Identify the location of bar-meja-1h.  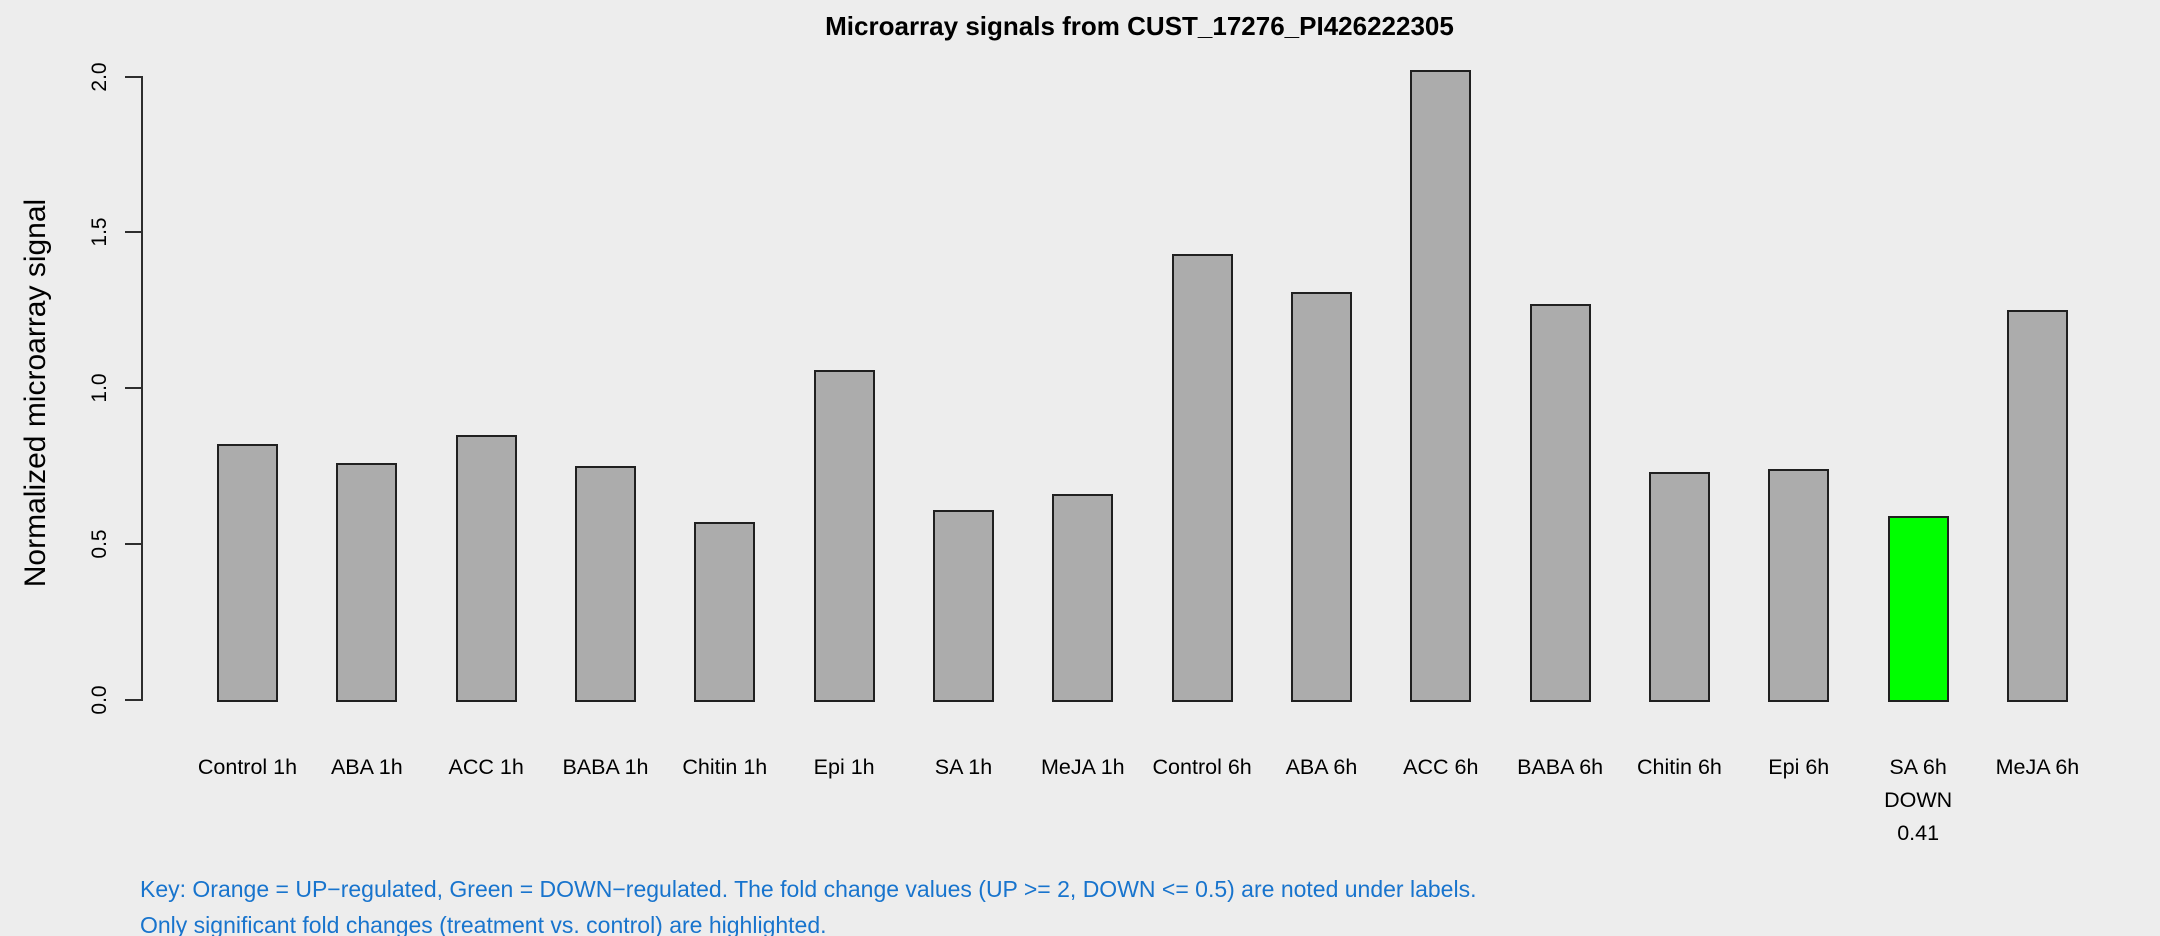
(1083, 598).